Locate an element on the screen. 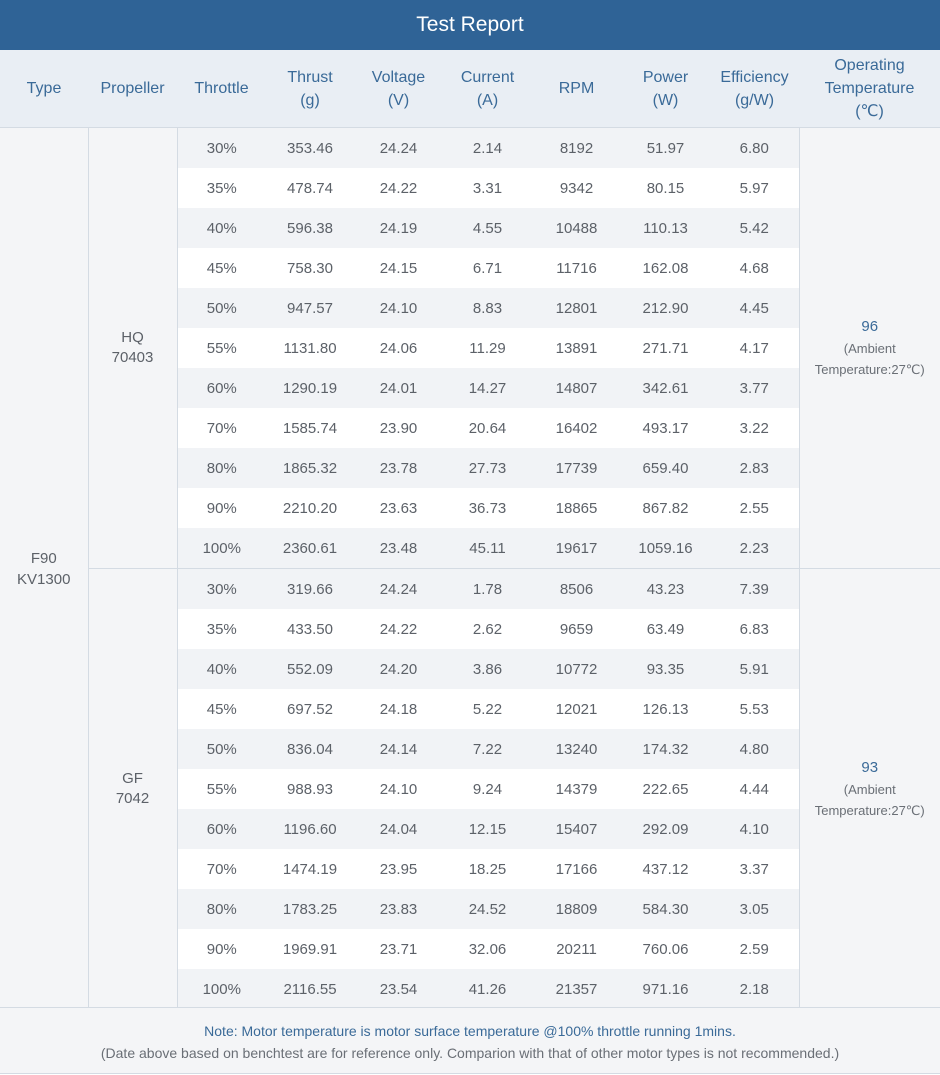 This screenshot has width=940, height=1075. efficiency-cell: 5.53 is located at coordinates (754, 709).